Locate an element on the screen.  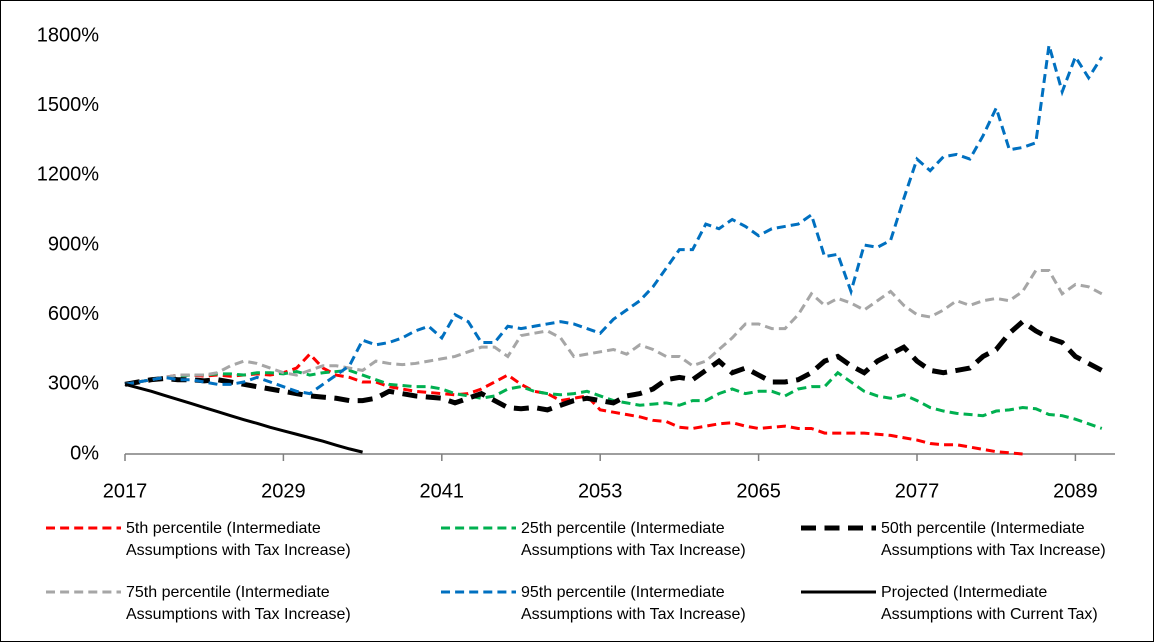
x-tick-label: 2089 is located at coordinates (1075, 491).